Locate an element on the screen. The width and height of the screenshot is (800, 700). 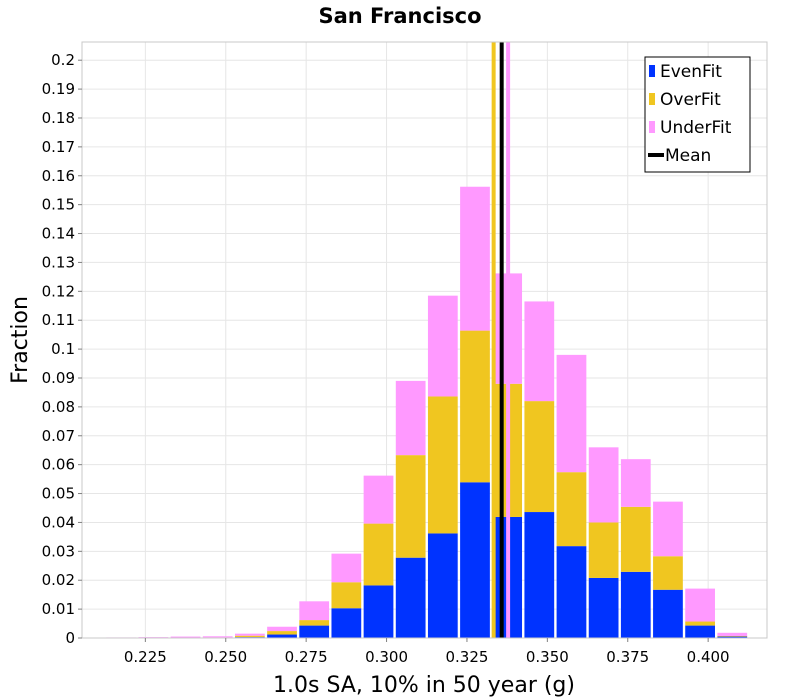
x-axis-ticks: 0.225 0.250 0.275 0.300 0.325 0.350 0.375 0.400 is located at coordinates (427, 652).